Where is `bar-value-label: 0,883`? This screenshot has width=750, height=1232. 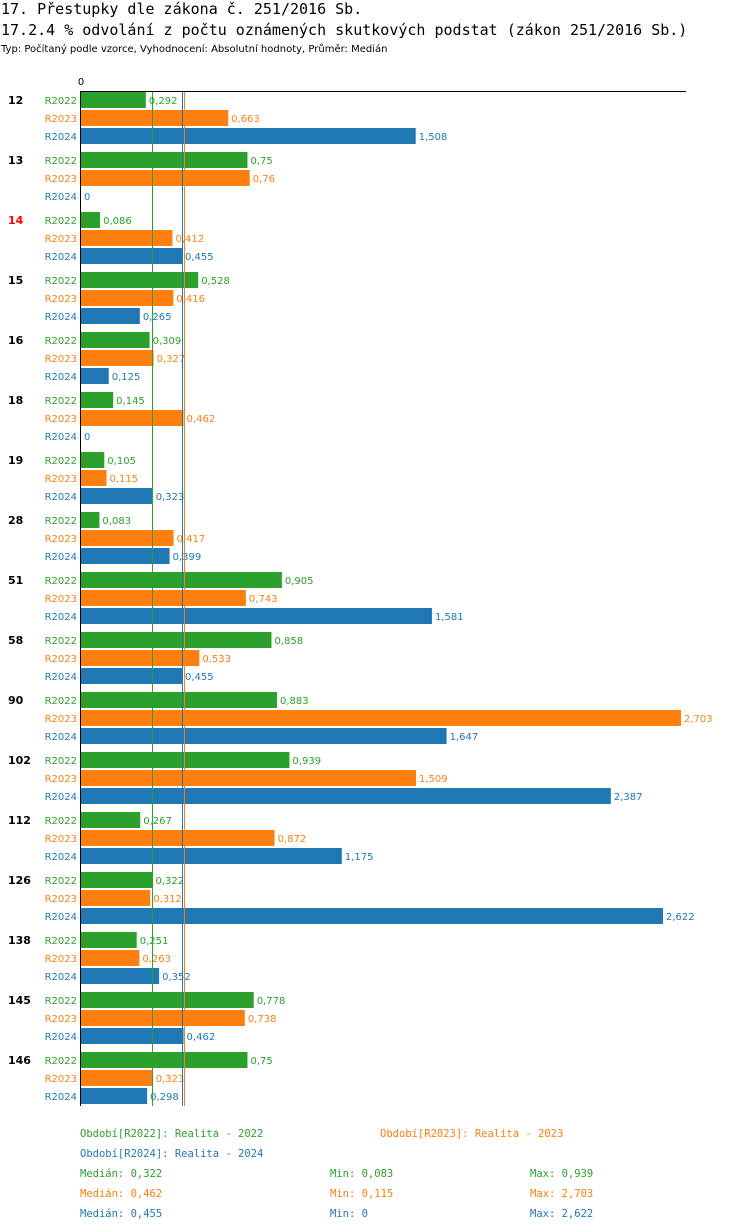
bar-value-label: 0,883 is located at coordinates (294, 701).